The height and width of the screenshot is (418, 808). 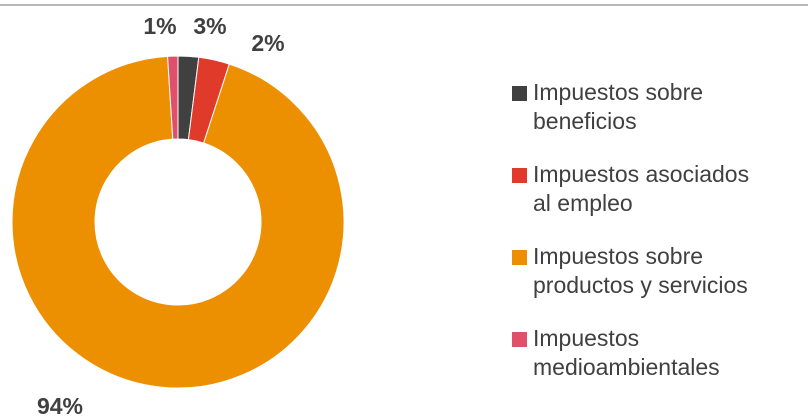 I want to click on legend-item: Impuestos sobre beneficios, so click(x=642, y=107).